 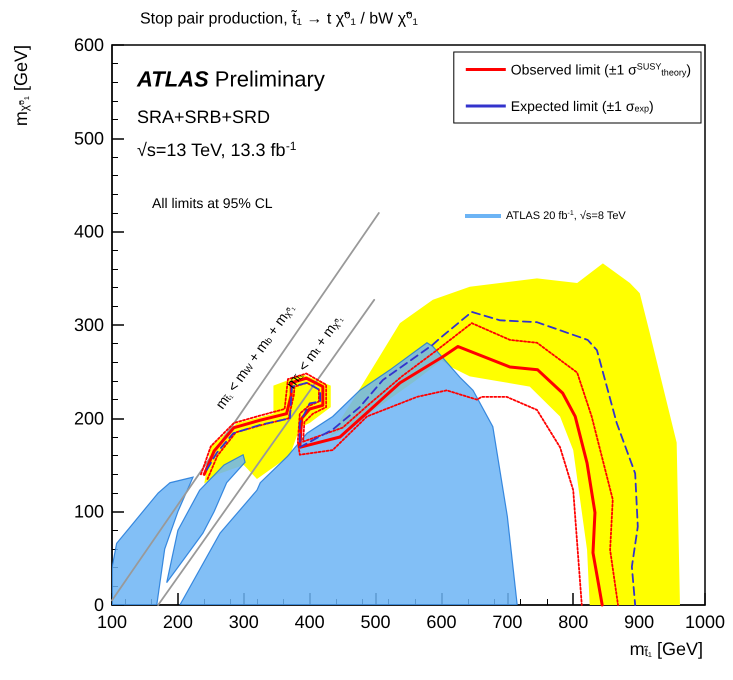 What do you see at coordinates (243, 622) in the screenshot?
I see `x-tick-label: 300` at bounding box center [243, 622].